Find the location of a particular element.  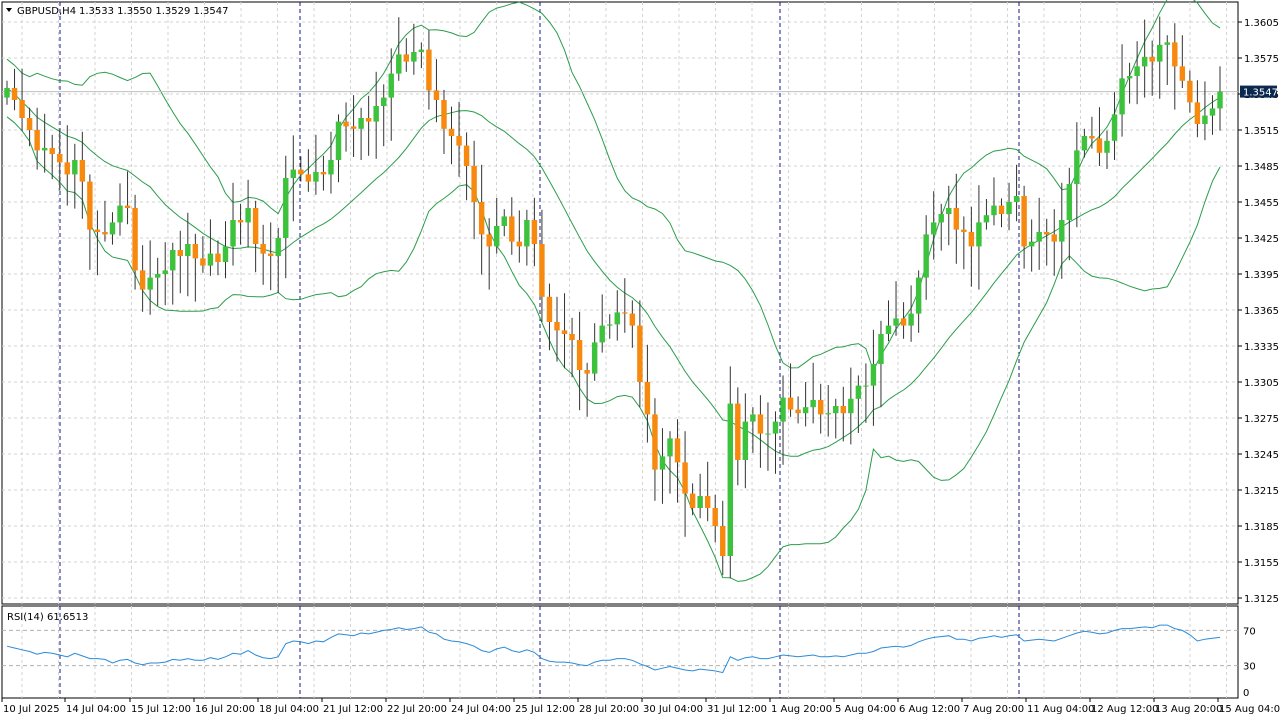

time-tick-label: 28 Jul 20:00 is located at coordinates (609, 709).